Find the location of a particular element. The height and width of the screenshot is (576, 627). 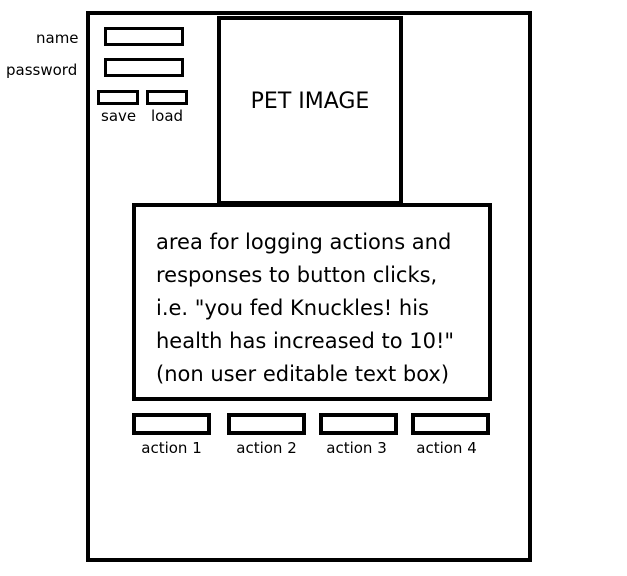

action-3-button is located at coordinates (358, 424).